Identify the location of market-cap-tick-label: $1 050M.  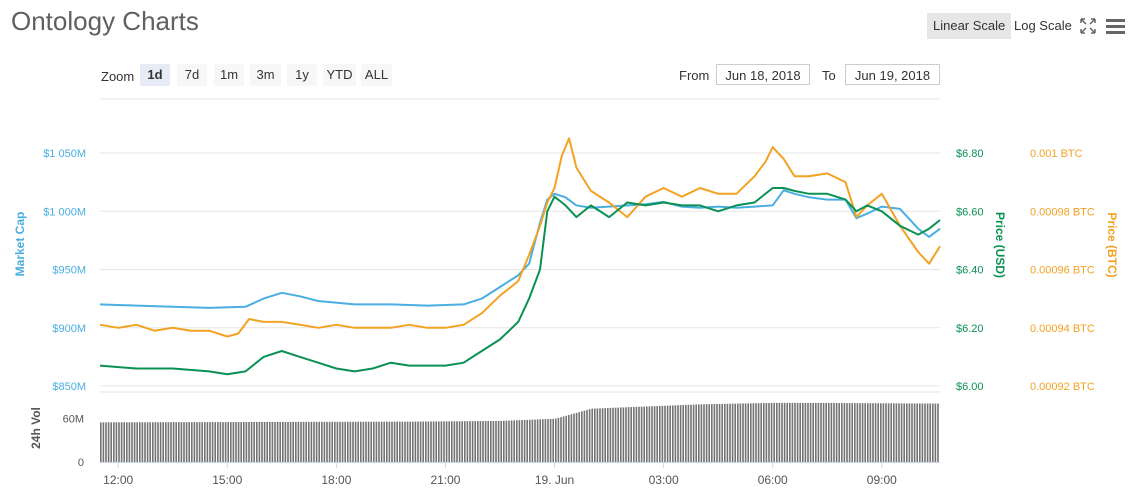
(64, 154).